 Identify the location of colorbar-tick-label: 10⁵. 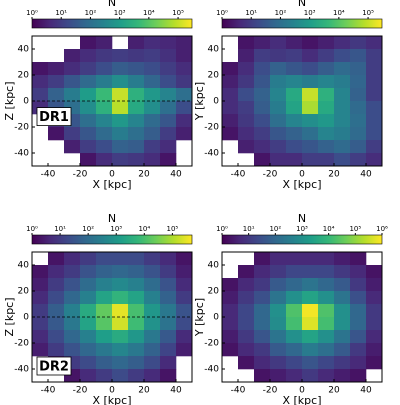
(355, 229).